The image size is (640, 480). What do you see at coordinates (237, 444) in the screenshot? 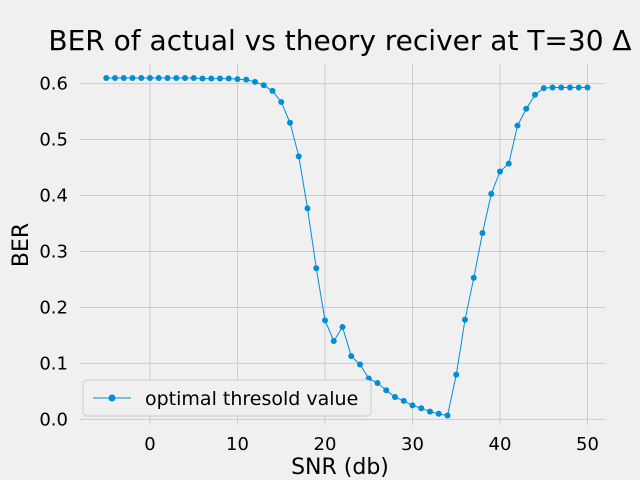
I see `x-tick-label: 10` at bounding box center [237, 444].